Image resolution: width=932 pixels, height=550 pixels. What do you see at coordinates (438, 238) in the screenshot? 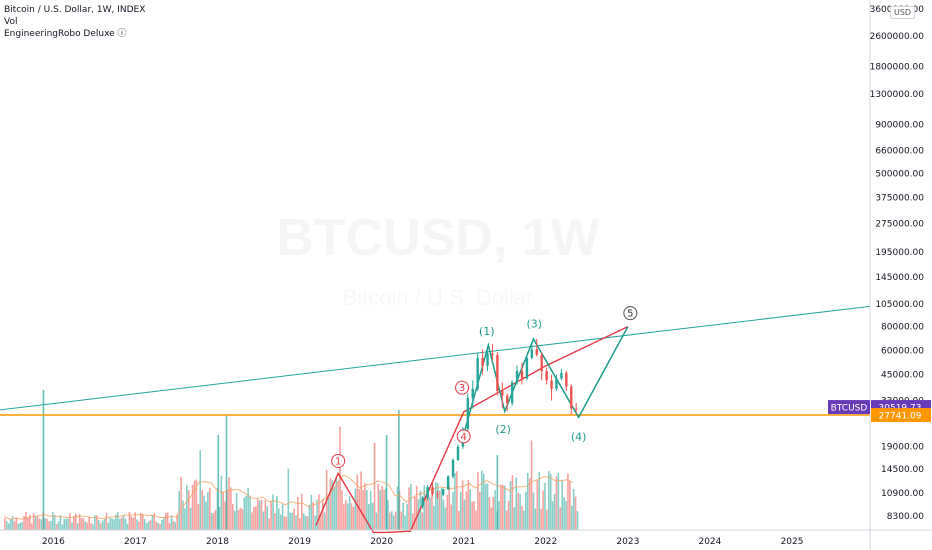
I see `watermark-symbol: BTCUSD, 1W` at bounding box center [438, 238].